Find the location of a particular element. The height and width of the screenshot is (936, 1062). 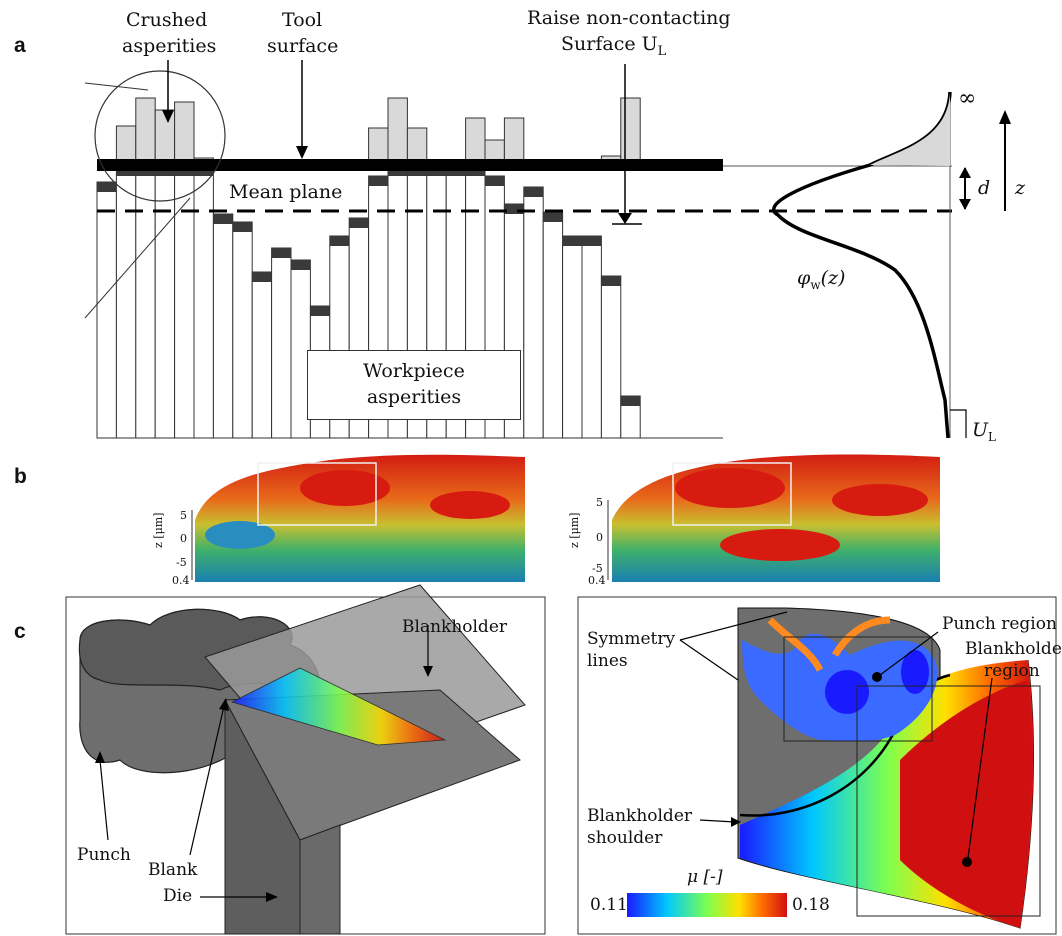

blankholder-region-box is located at coordinates (948, 801).